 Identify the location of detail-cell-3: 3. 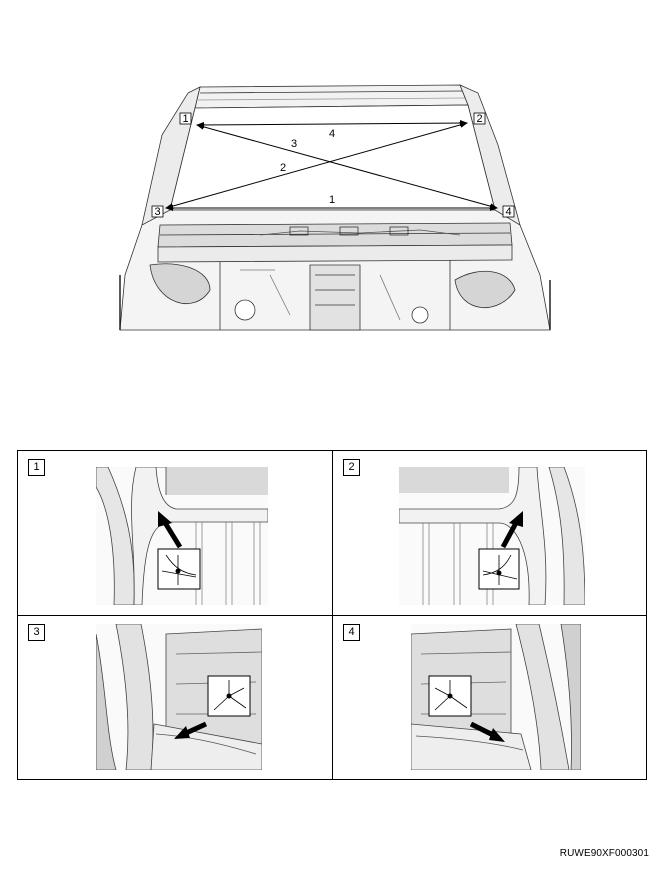
(175, 698).